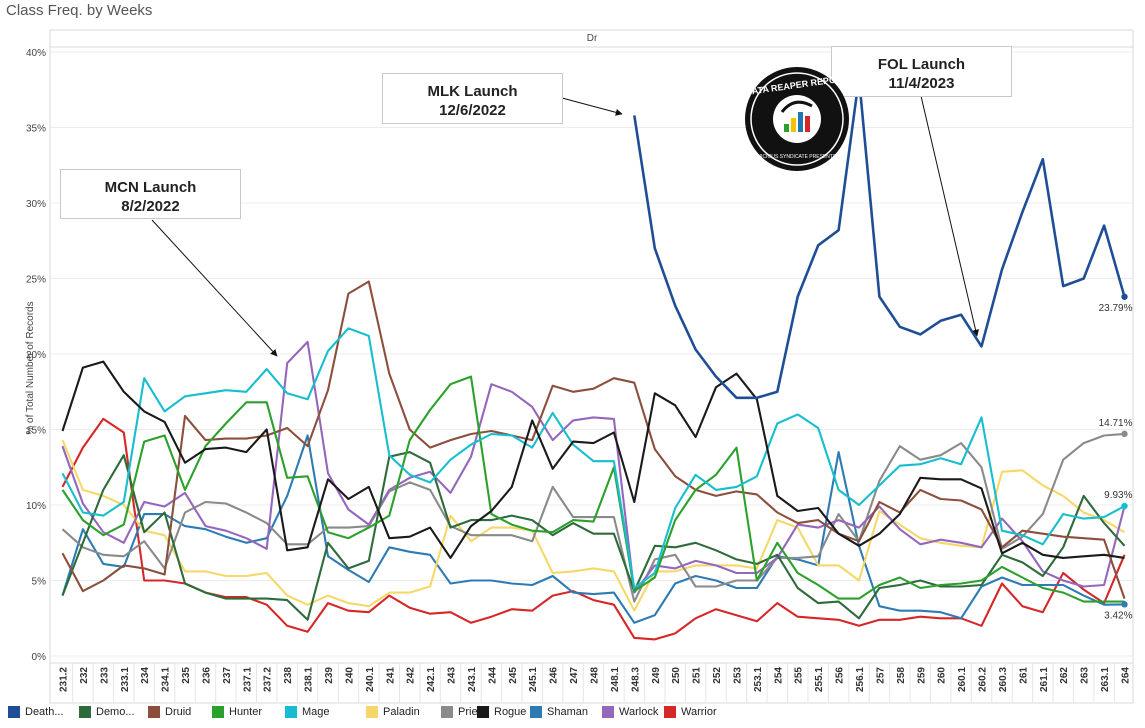  I want to click on legend-label: Warrior, so click(699, 712).